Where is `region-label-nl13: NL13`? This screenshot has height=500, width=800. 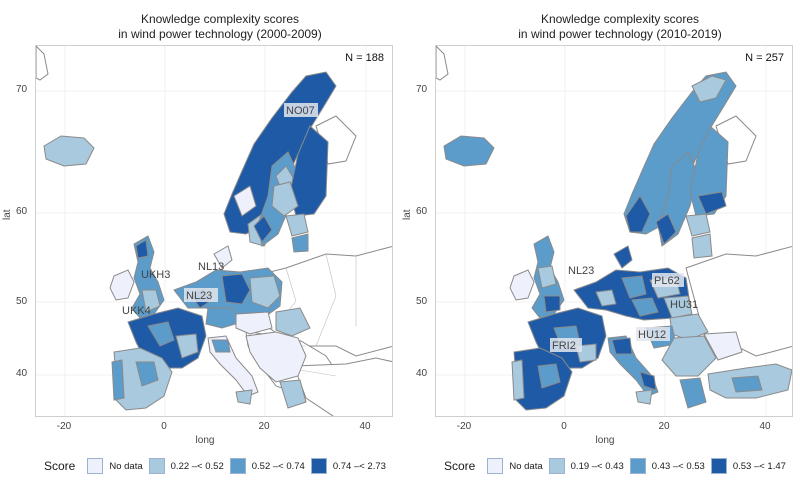 region-label-nl13: NL13 is located at coordinates (211, 267).